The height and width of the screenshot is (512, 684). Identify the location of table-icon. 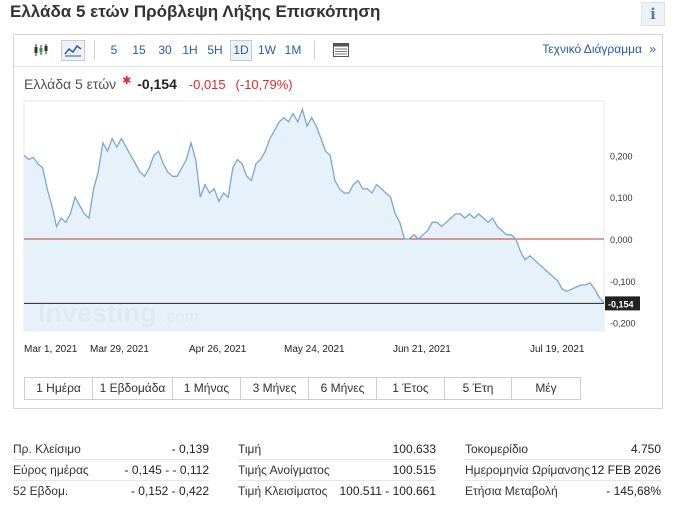
(341, 50).